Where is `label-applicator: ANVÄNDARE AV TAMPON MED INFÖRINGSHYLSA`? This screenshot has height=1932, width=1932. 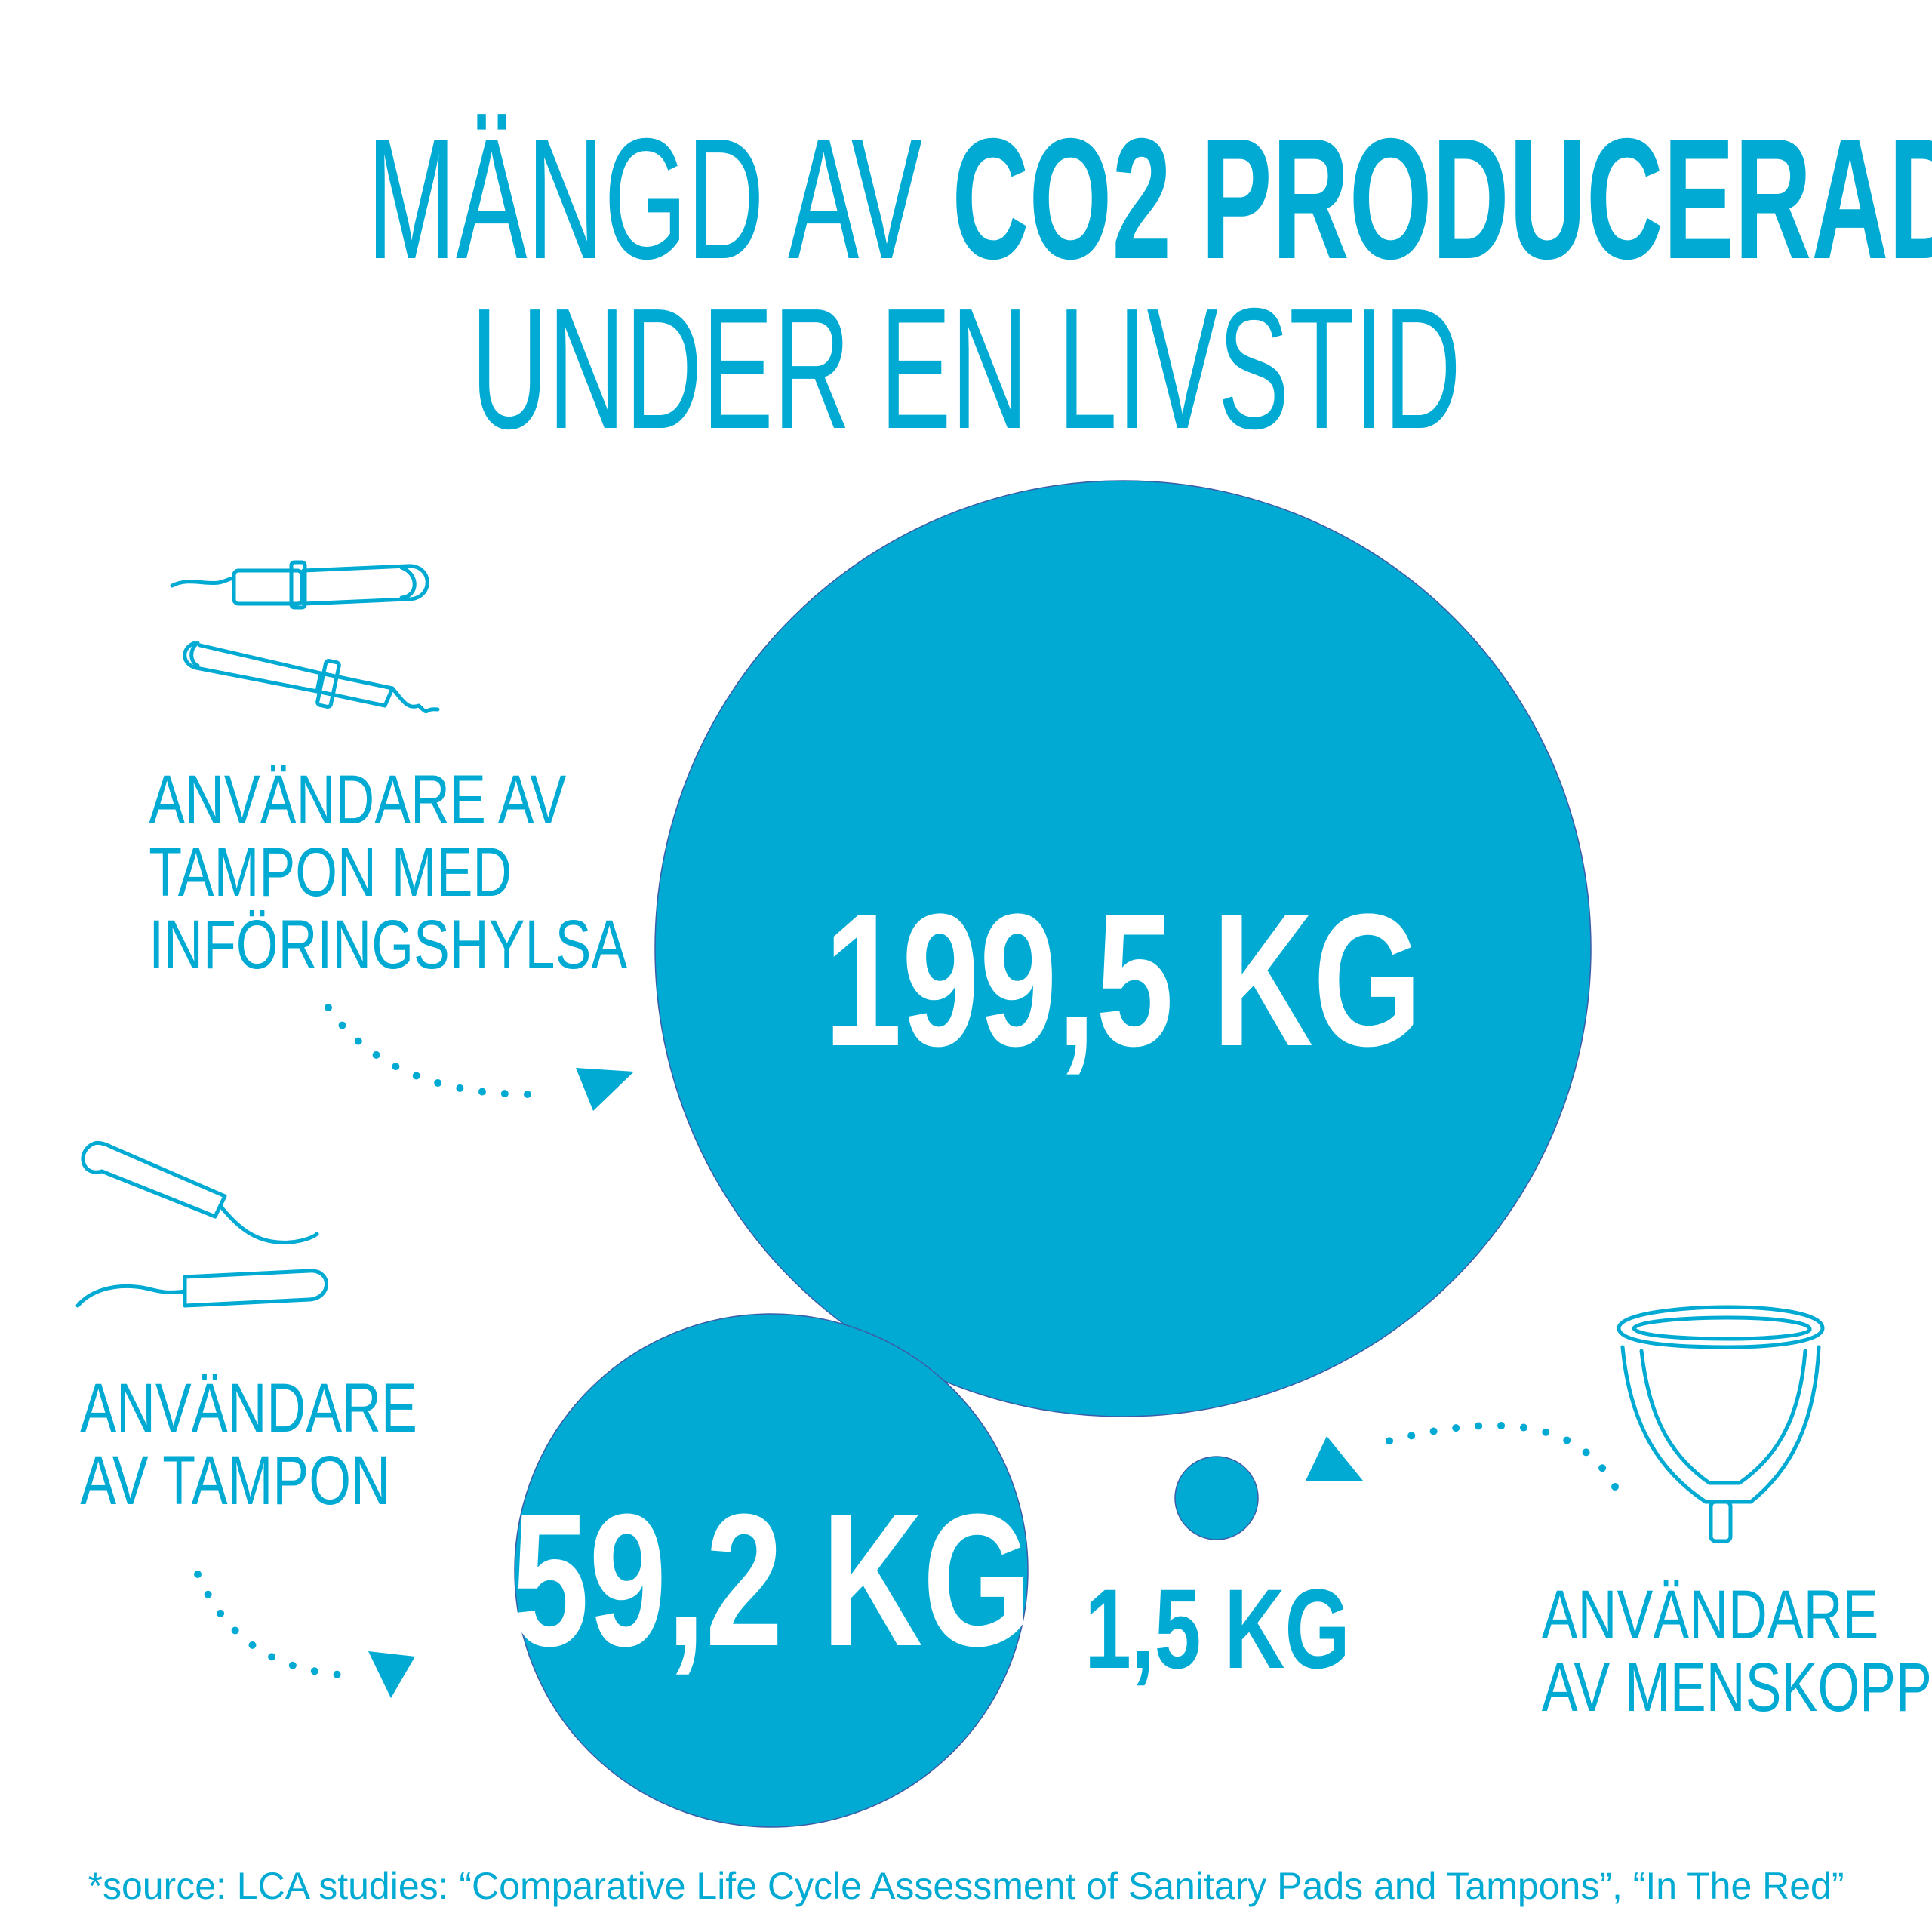
label-applicator: ANVÄNDARE AV TAMPON MED INFÖRINGSHYLSA is located at coordinates (388, 872).